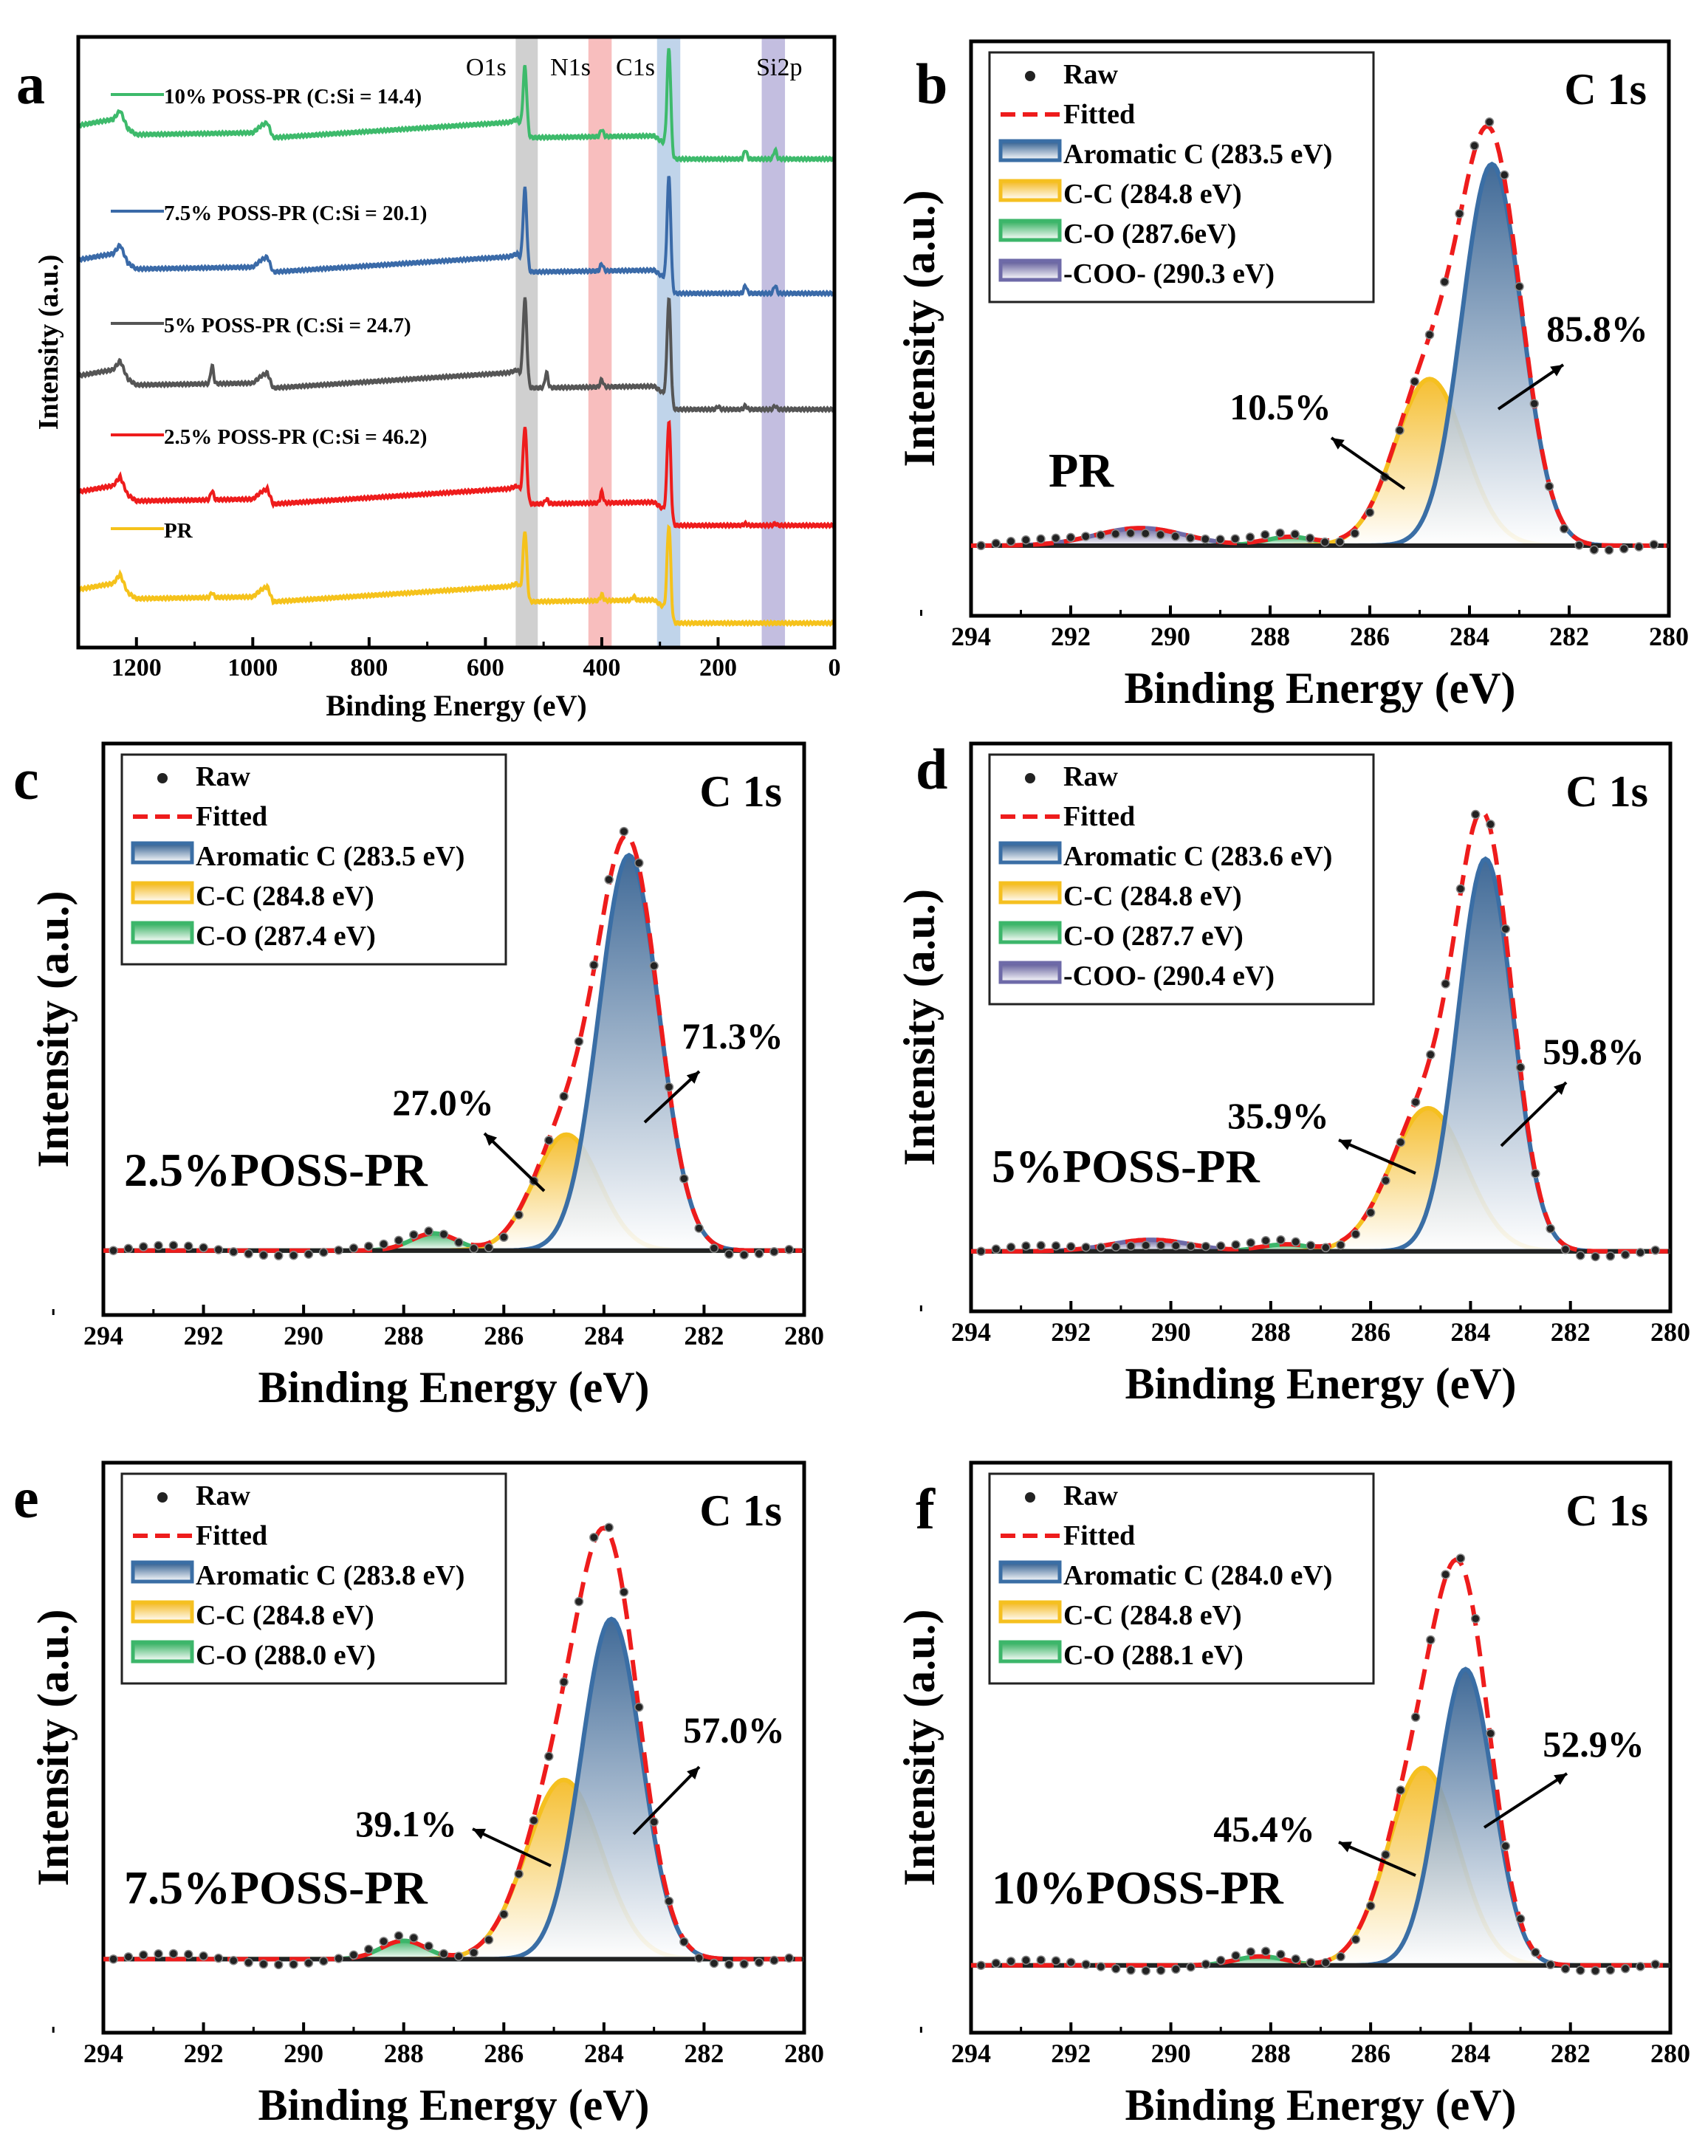  I want to click on x-tick-label: 292, so click(1071, 2053).